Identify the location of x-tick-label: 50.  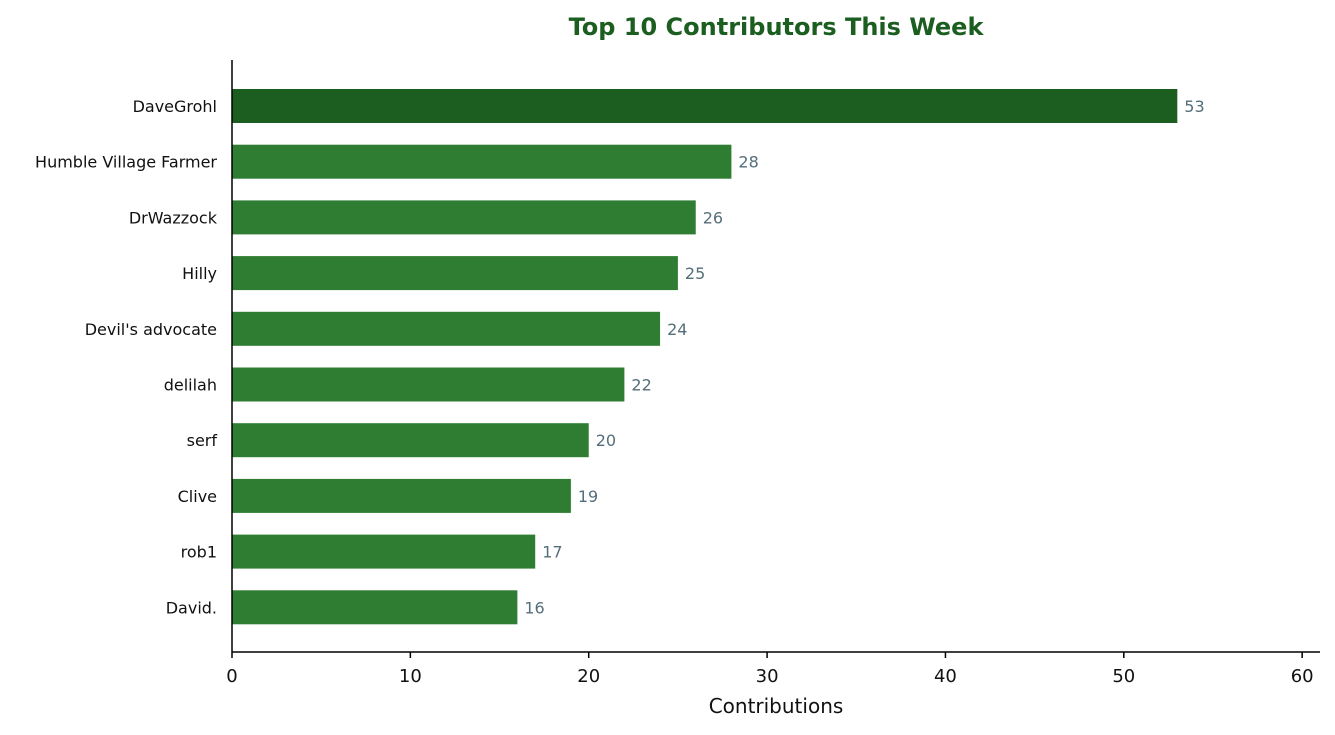
(1123, 676).